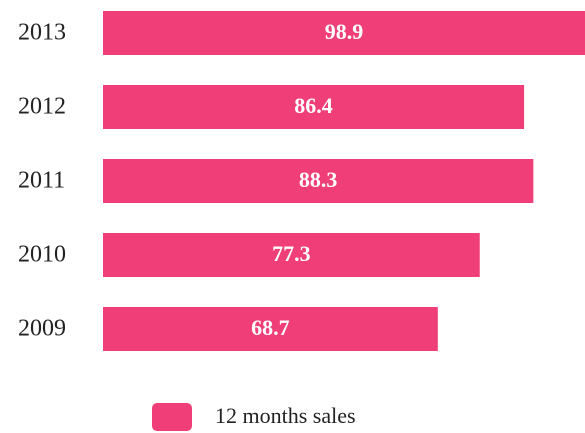  What do you see at coordinates (42, 255) in the screenshot?
I see `category-label: 2010` at bounding box center [42, 255].